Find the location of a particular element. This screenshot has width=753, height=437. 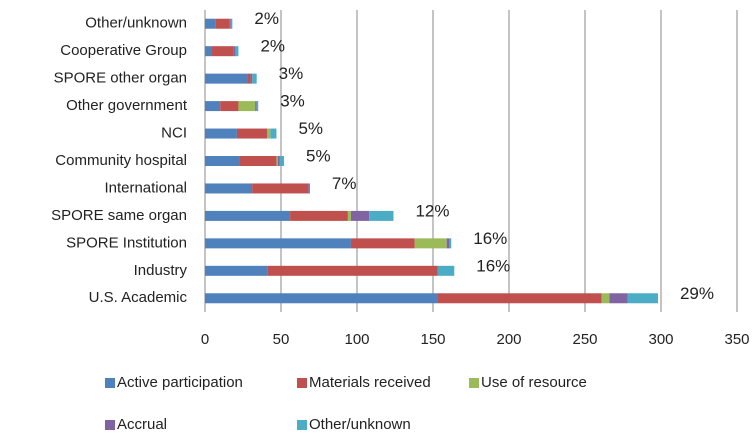

x-tick-label: 50 is located at coordinates (281, 339).